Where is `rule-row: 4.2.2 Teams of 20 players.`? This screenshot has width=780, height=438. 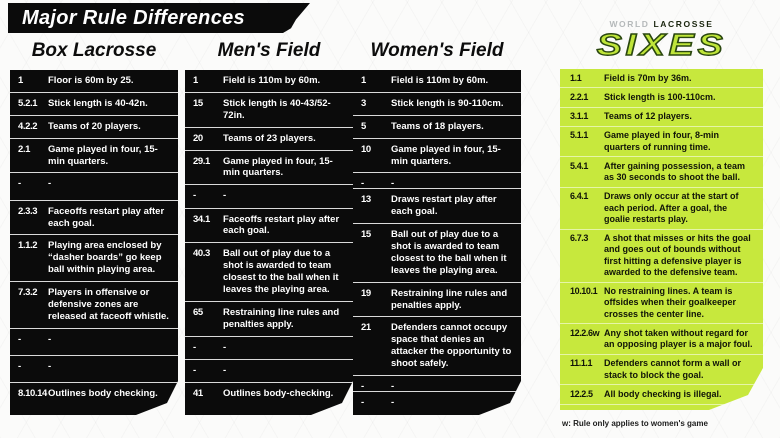 rule-row: 4.2.2 Teams of 20 players. is located at coordinates (94, 127).